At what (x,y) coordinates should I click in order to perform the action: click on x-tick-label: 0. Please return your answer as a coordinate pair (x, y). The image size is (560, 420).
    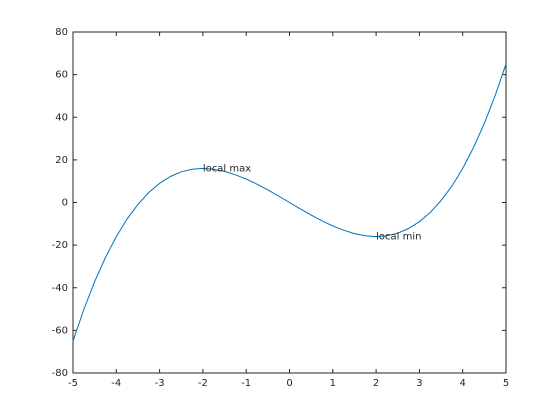
    Looking at the image, I should click on (289, 383).